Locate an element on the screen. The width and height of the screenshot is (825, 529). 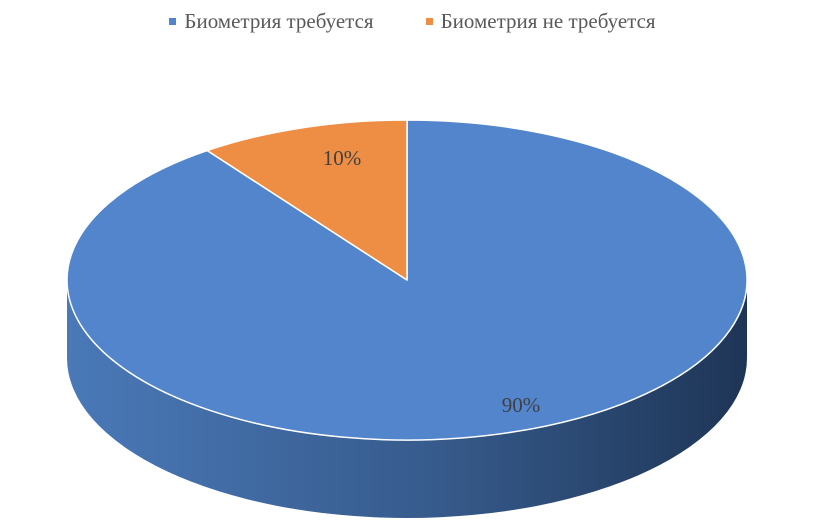
data-label-biometry-not-required: 10% is located at coordinates (342, 158).